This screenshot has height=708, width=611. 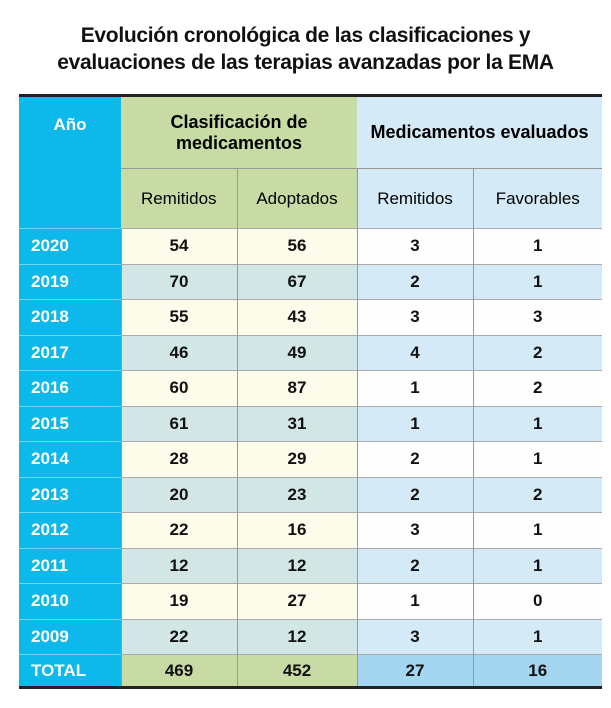 I want to click on year-cell: 2010, so click(x=70, y=601).